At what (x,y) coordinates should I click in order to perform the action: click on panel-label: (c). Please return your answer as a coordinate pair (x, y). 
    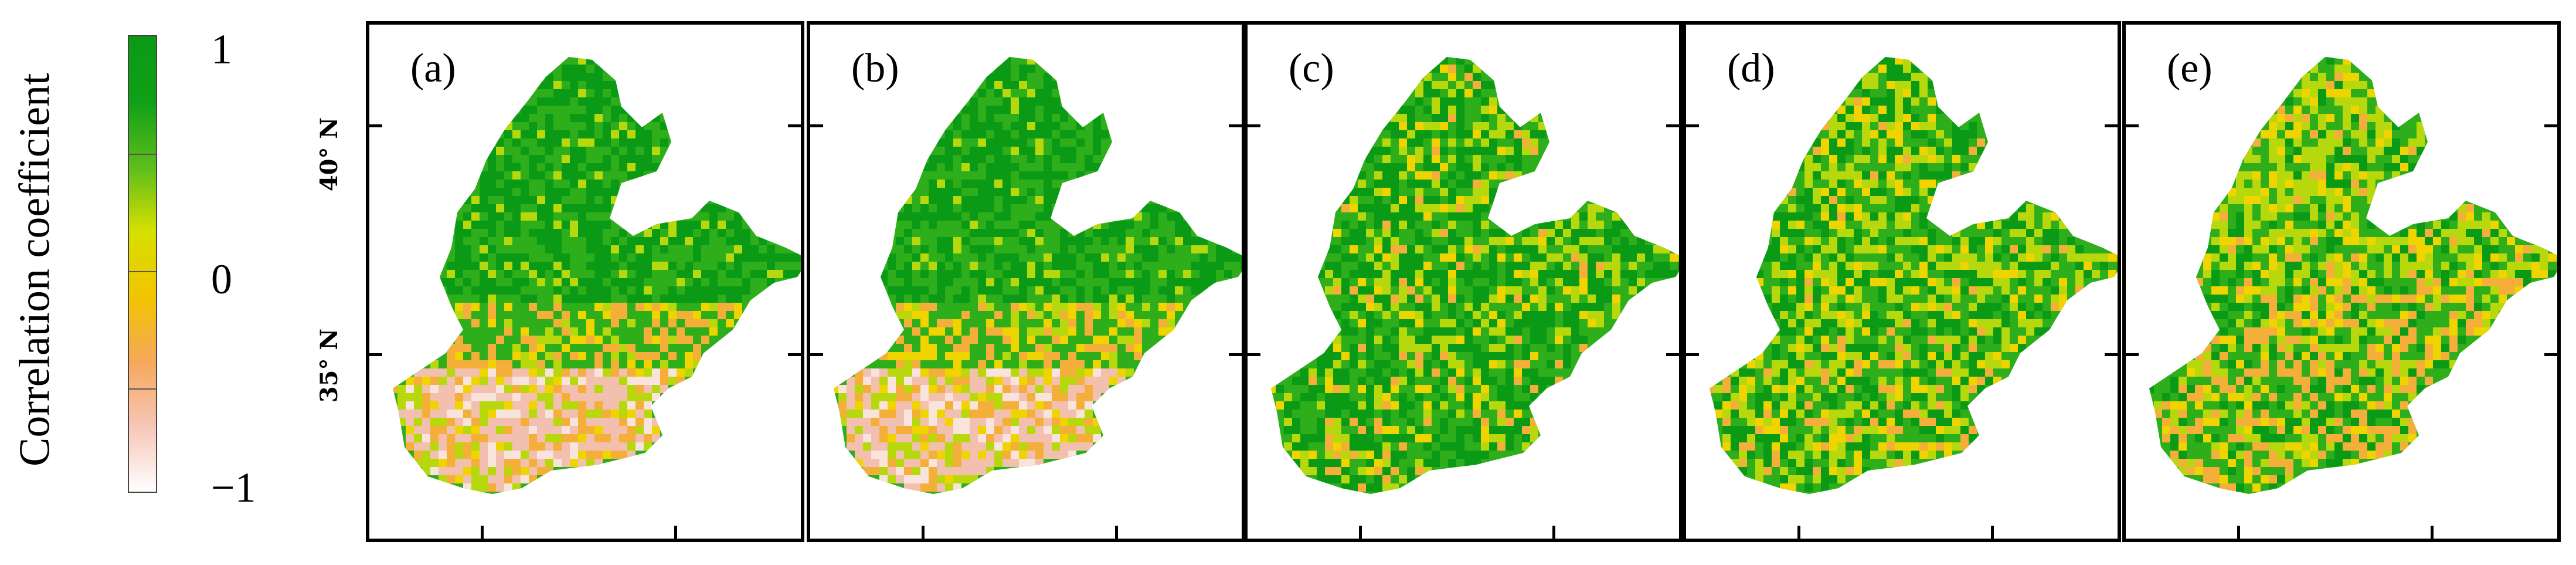
    Looking at the image, I should click on (1312, 68).